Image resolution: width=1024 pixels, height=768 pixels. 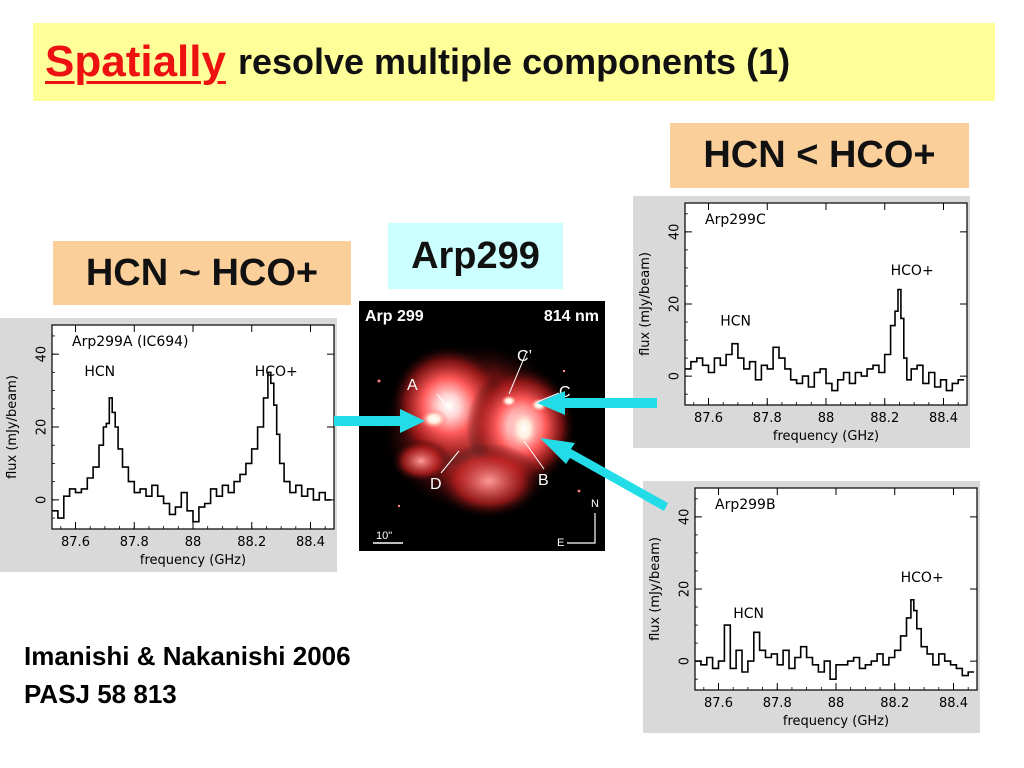 I want to click on title-emphasis: Spatially, so click(x=135, y=61).